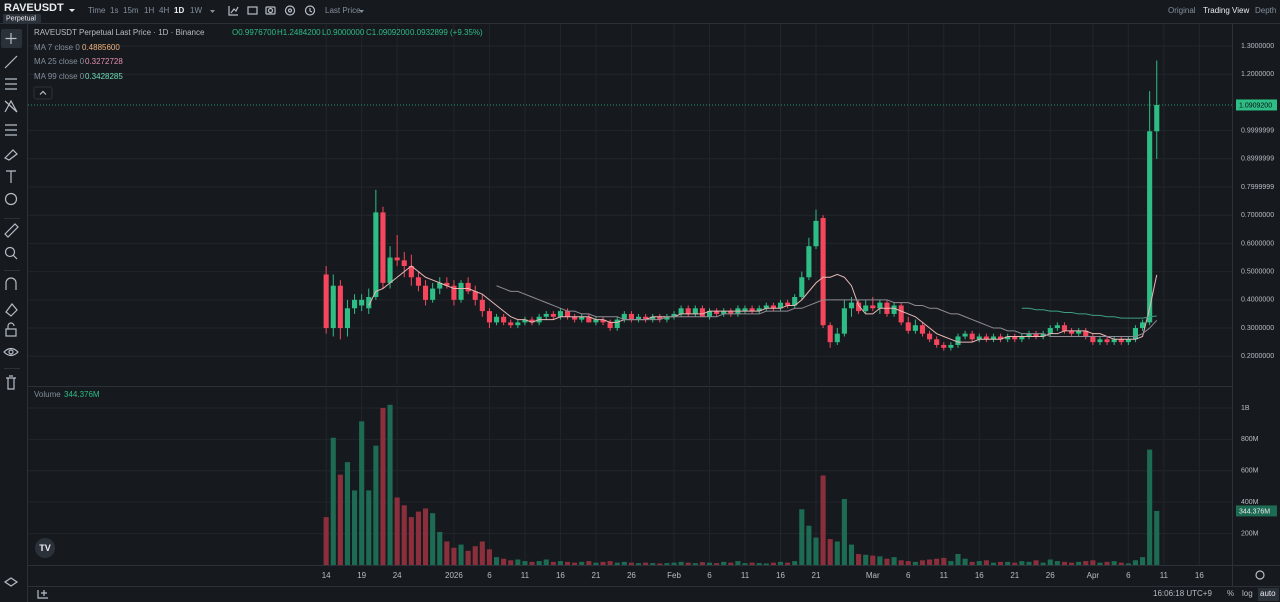  I want to click on view-option-active: Trading View, so click(1226, 10).